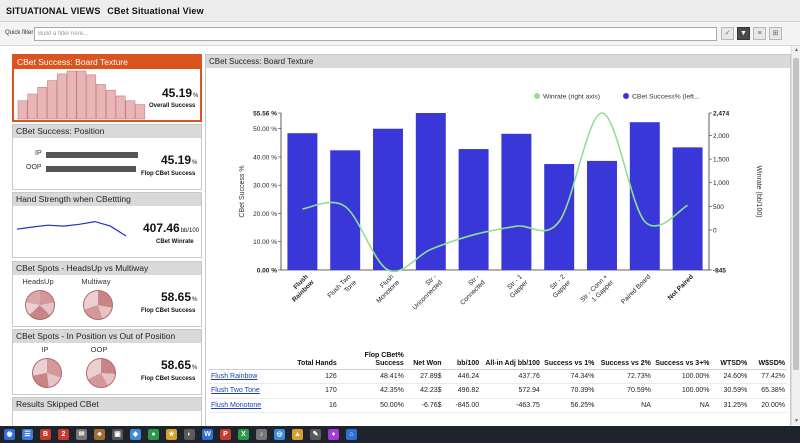 The height and width of the screenshot is (443, 800). Describe the element at coordinates (498, 61) in the screenshot. I see `main-panel-title: CBet Success: Board Texture` at that location.